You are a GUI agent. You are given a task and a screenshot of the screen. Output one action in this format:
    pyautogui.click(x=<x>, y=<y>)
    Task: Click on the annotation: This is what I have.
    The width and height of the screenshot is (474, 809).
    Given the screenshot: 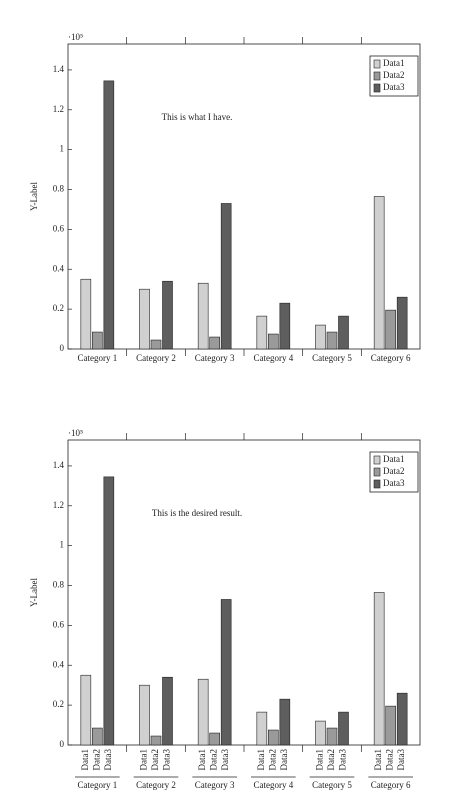 What is the action you would take?
    pyautogui.click(x=197, y=117)
    